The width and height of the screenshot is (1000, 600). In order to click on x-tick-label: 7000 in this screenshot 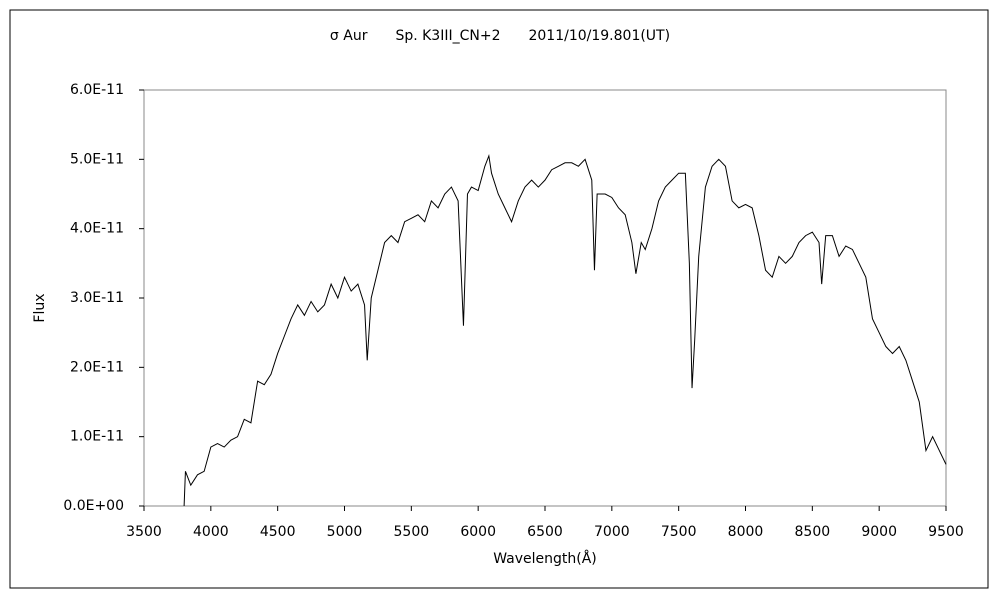, I will do `click(612, 532)`.